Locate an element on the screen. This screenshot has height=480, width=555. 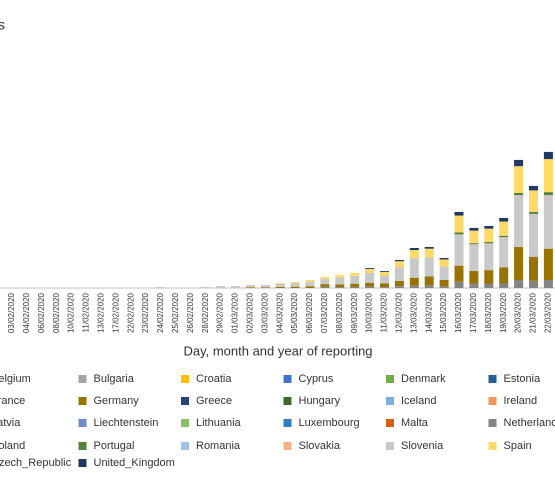
legend-label: Slovenia is located at coordinates (422, 446).